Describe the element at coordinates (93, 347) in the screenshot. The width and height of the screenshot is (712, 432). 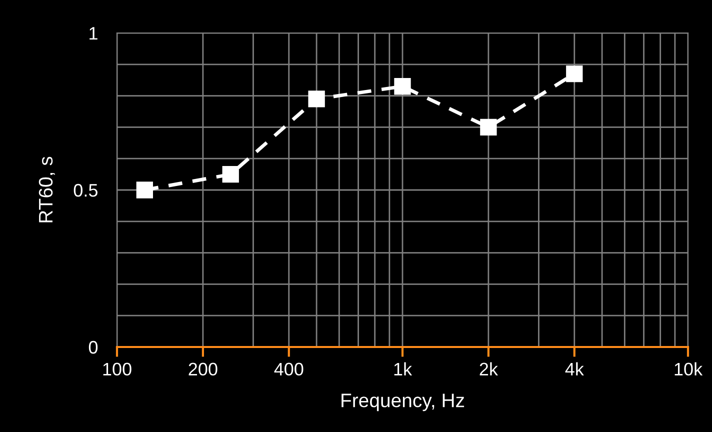
I see `y-tick-label: 0` at that location.